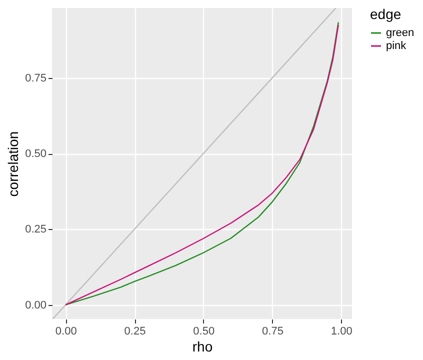 Image resolution: width=423 pixels, height=360 pixels. What do you see at coordinates (400, 33) in the screenshot?
I see `legend-label: green` at bounding box center [400, 33].